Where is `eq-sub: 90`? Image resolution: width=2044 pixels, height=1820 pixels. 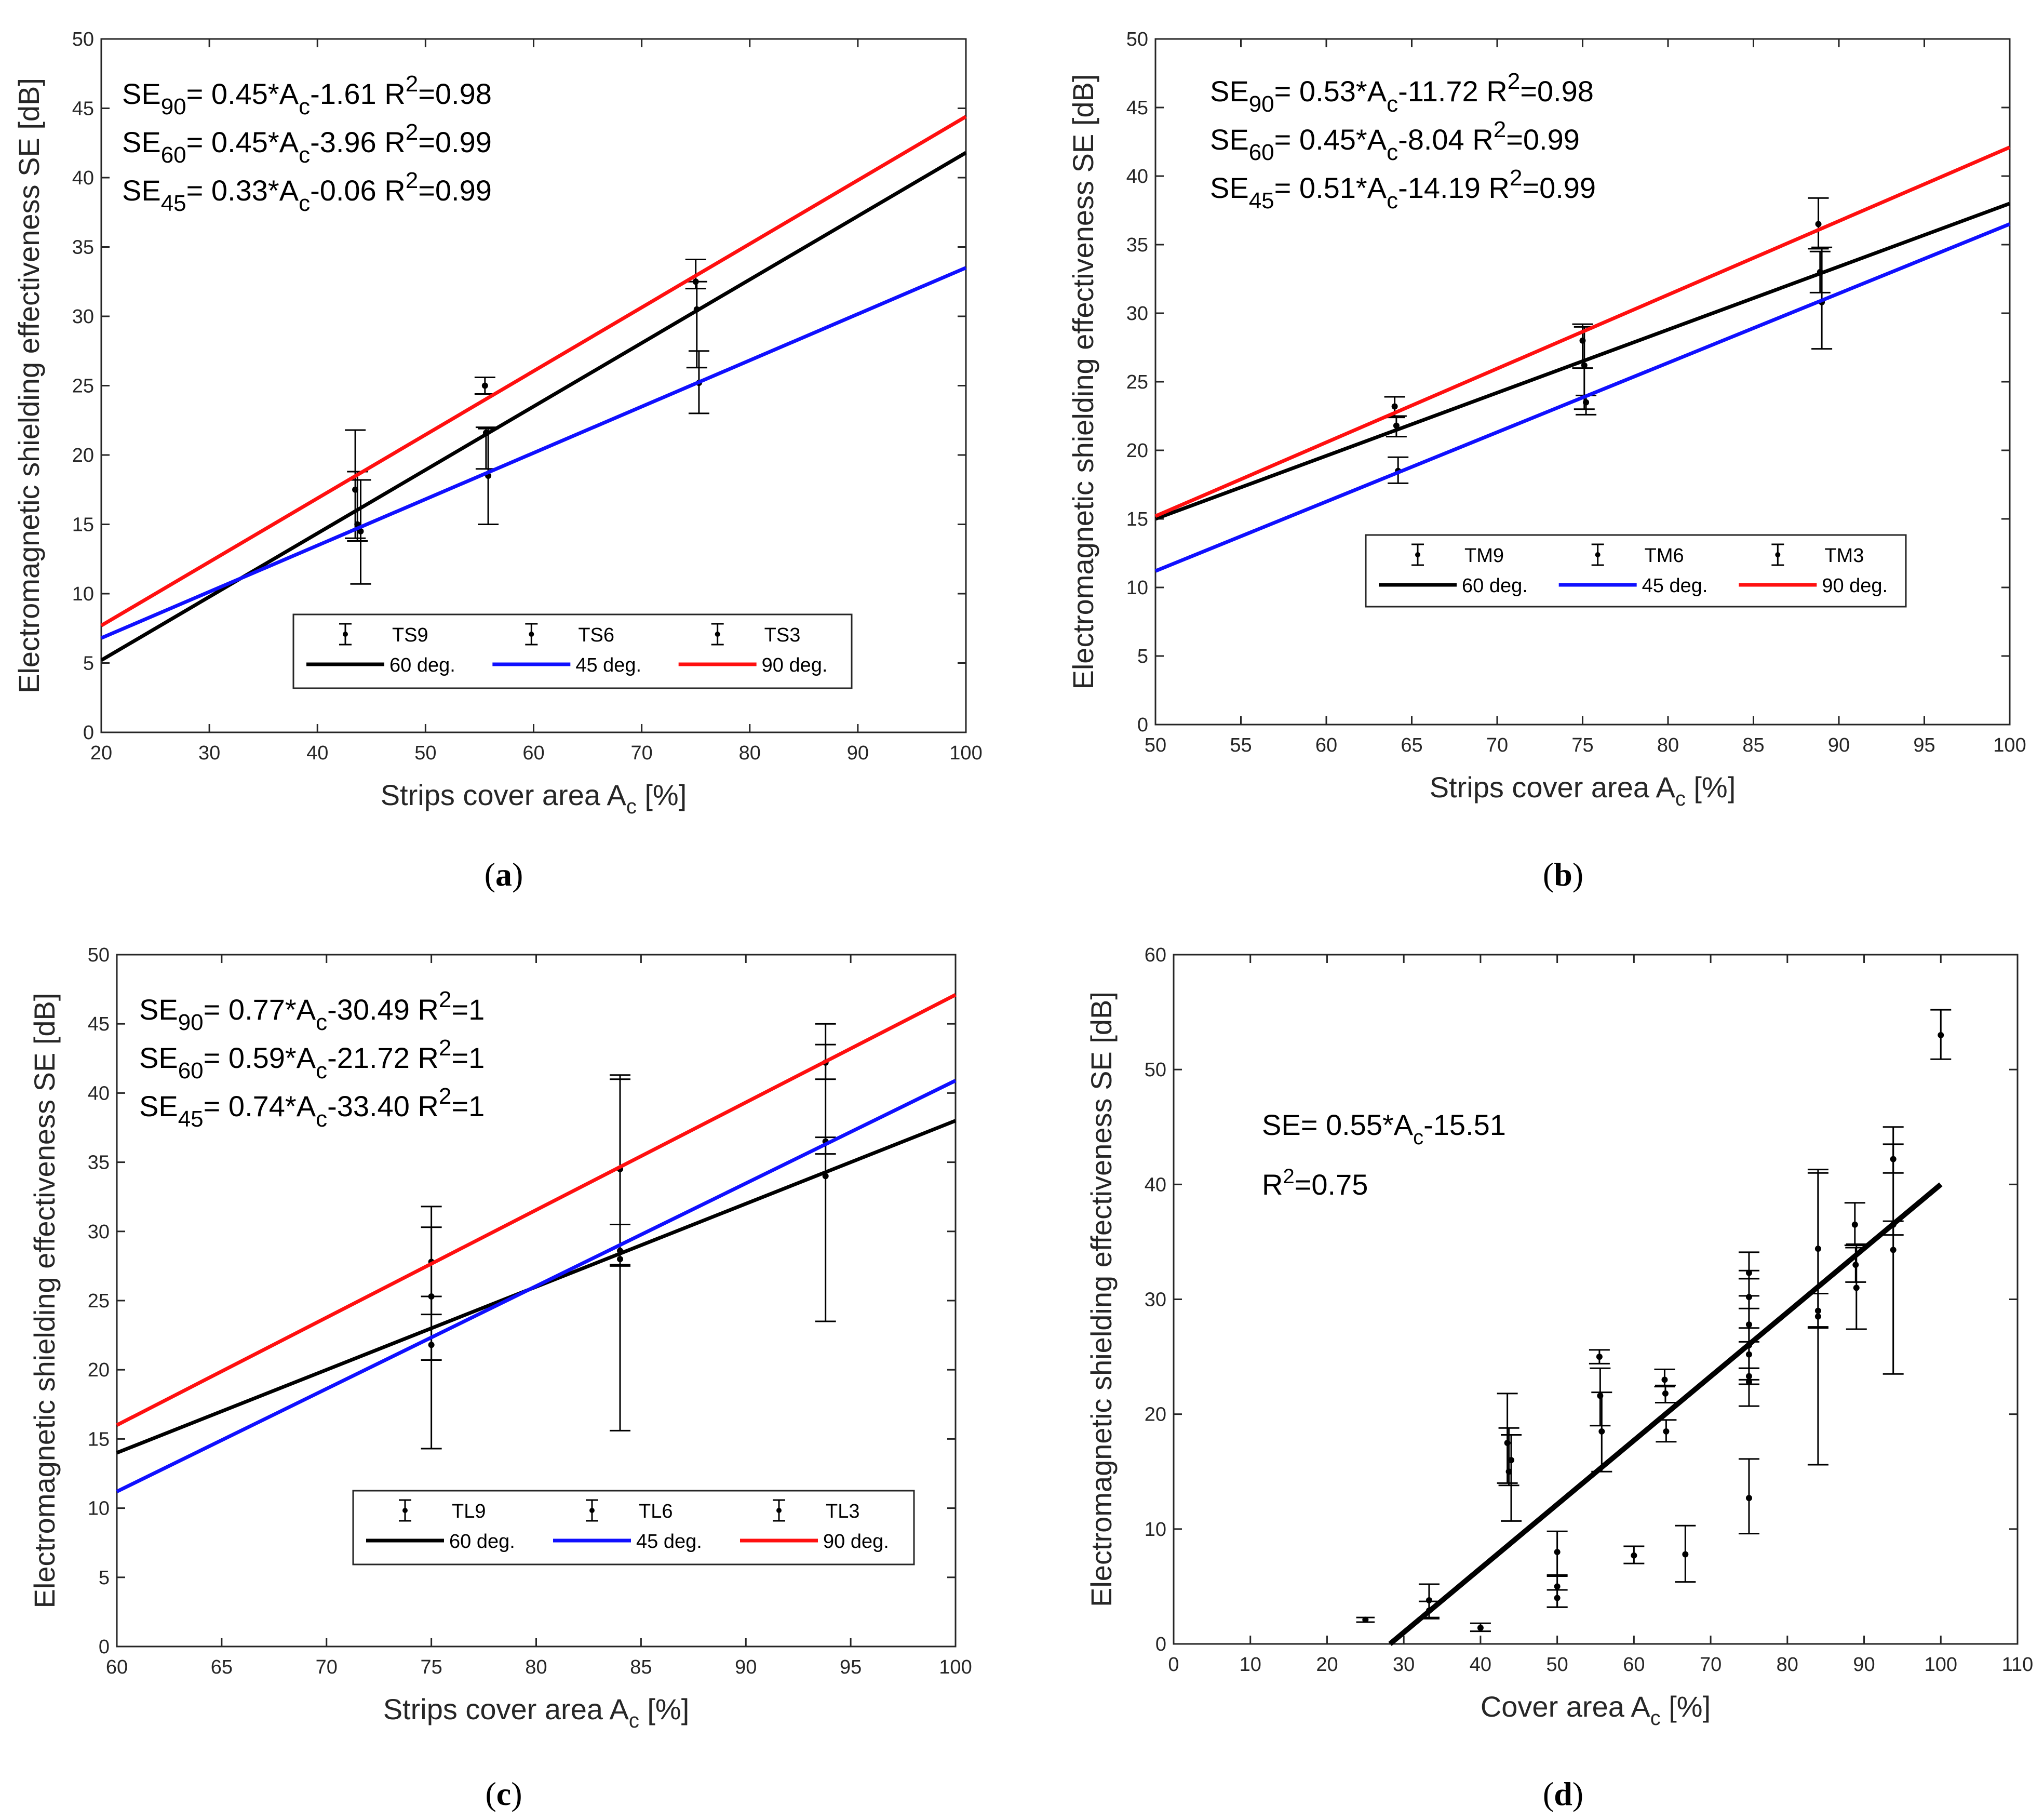 eq-sub: 90 is located at coordinates (173, 107).